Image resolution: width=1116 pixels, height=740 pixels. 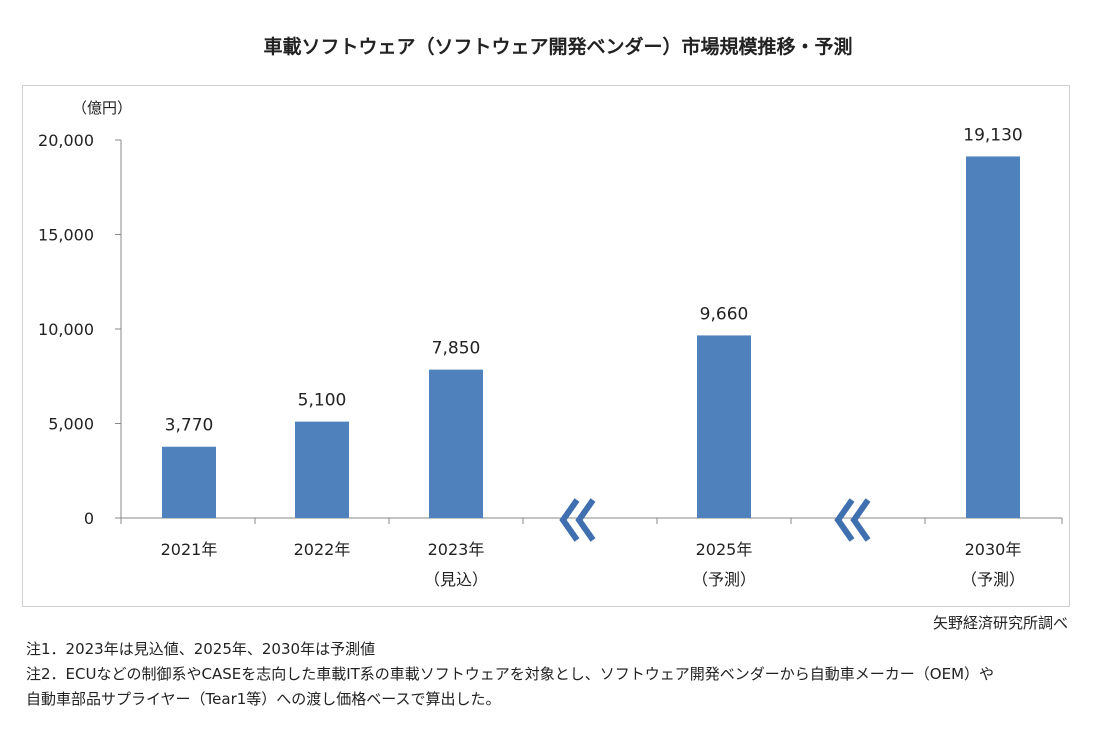 What do you see at coordinates (1000, 623) in the screenshot?
I see `source-credit: 矢野経済研究所調べ` at bounding box center [1000, 623].